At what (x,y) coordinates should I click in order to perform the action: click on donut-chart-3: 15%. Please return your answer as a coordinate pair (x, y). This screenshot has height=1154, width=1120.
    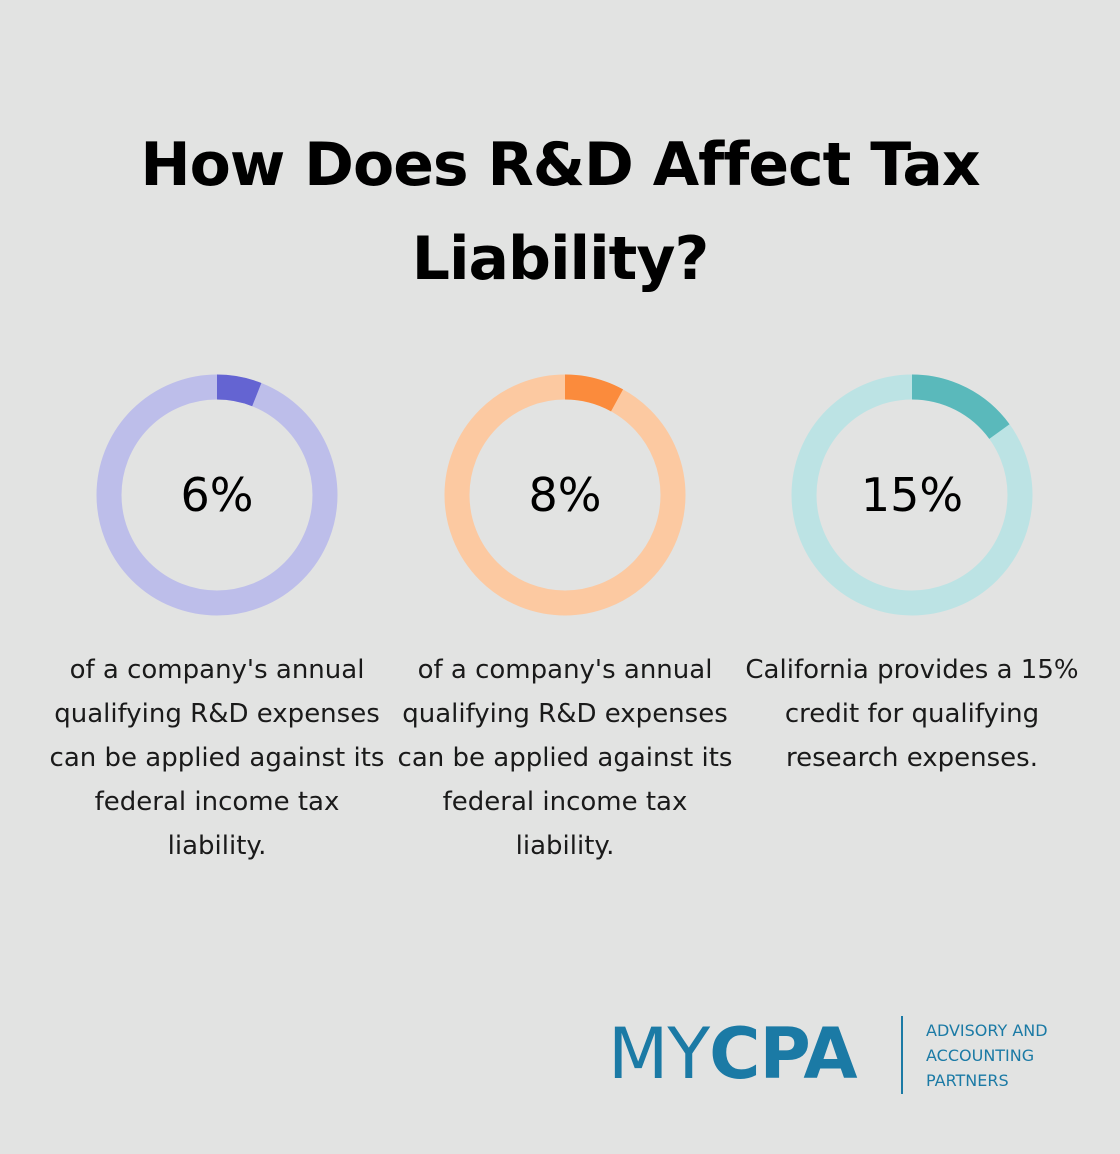
    Looking at the image, I should click on (912, 495).